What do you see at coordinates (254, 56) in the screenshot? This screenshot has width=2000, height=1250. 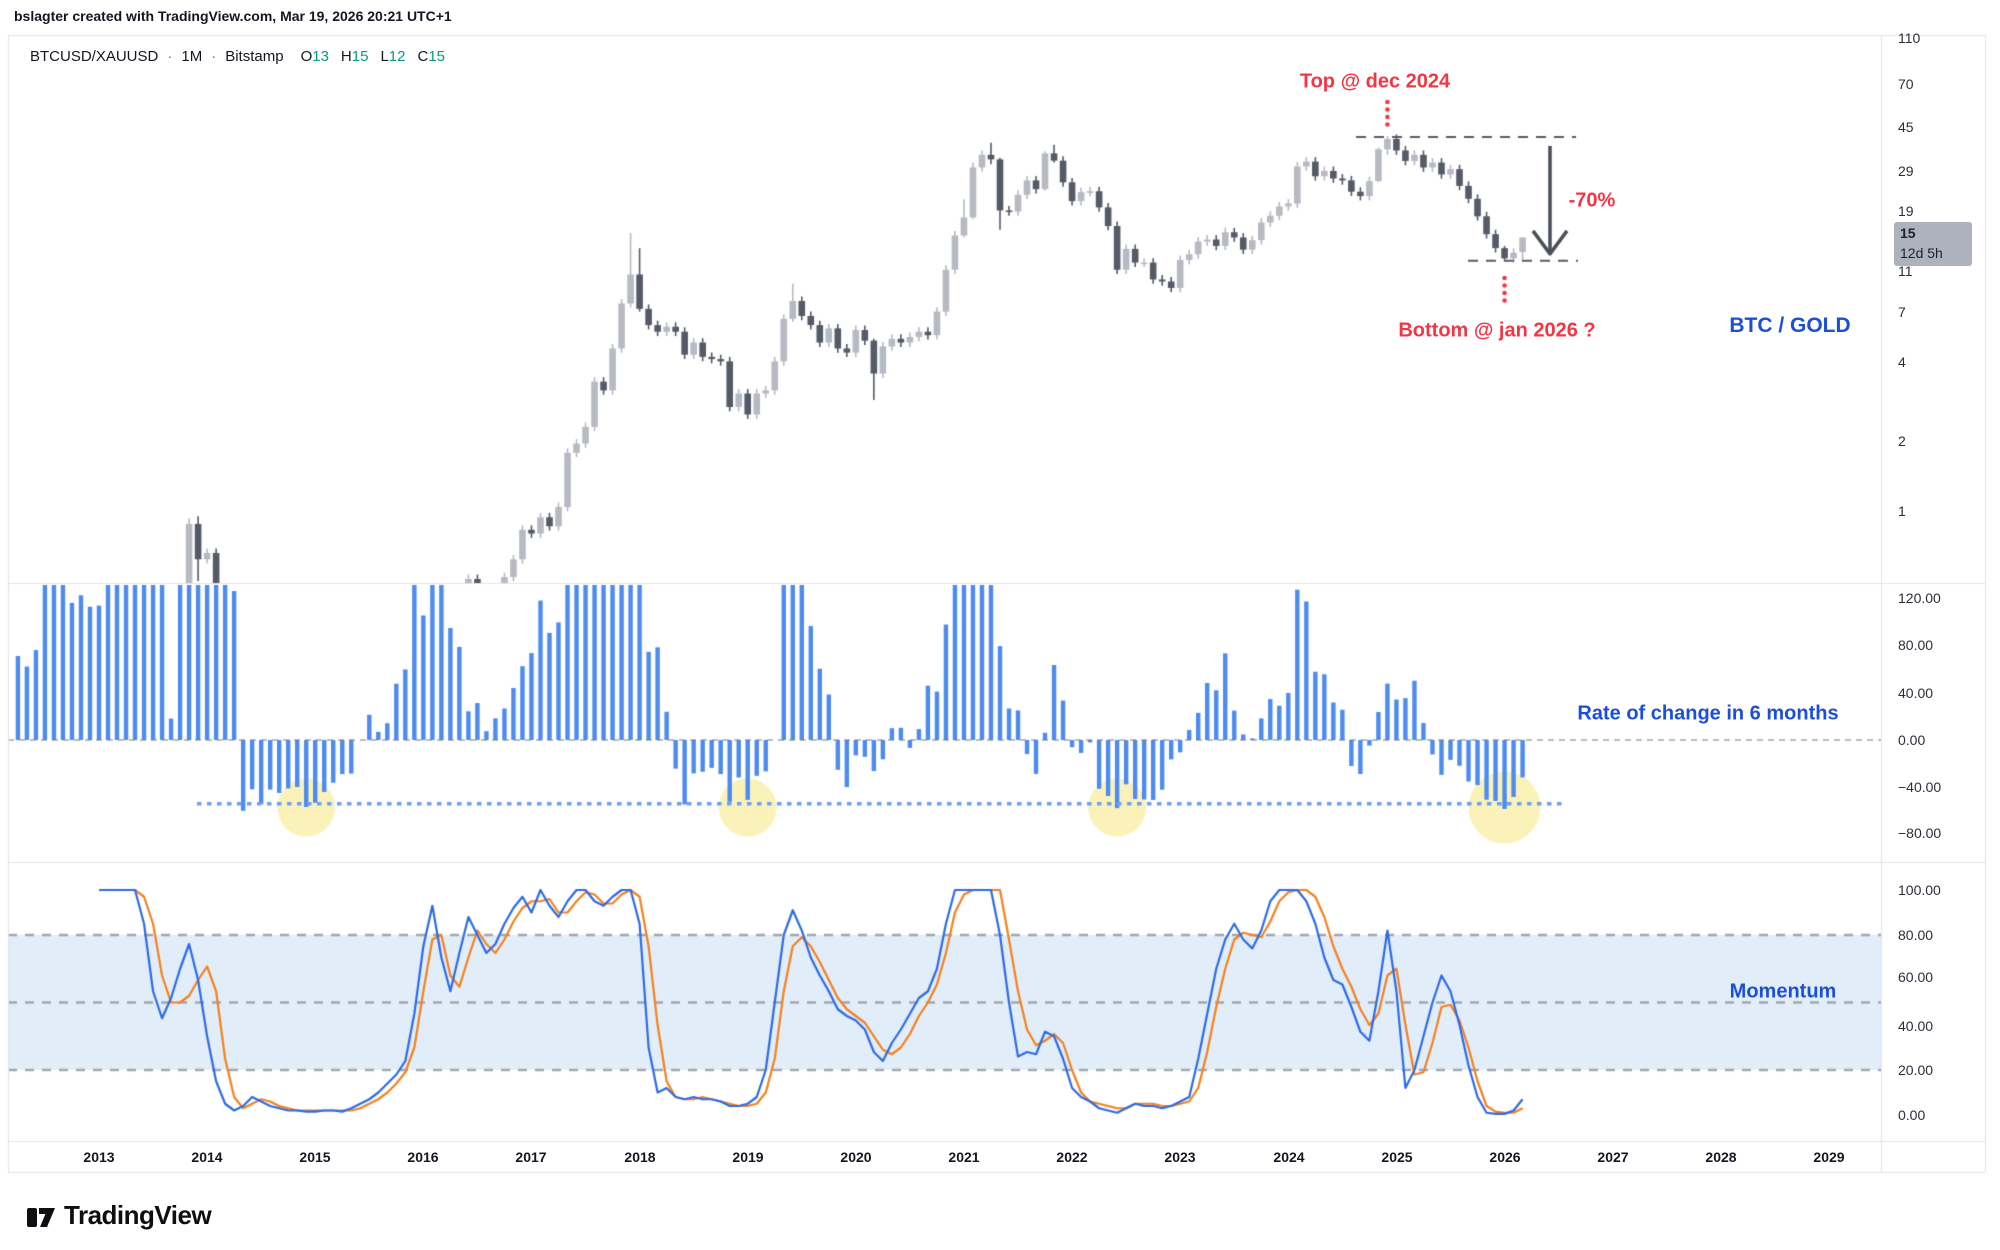 I see `exchange-label: Bitstamp` at bounding box center [254, 56].